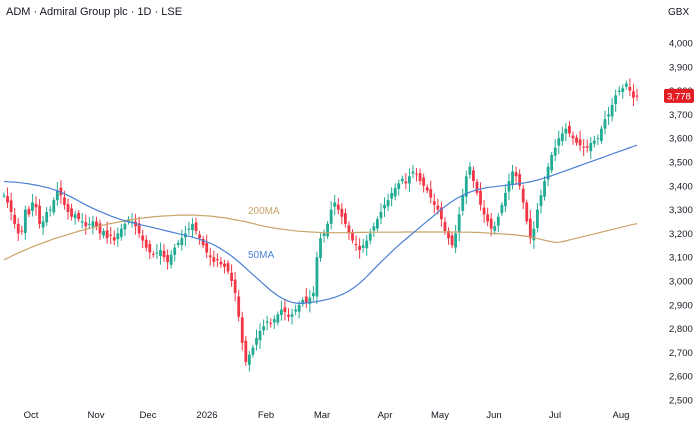  I want to click on y-tick-label: 3,600, so click(681, 139).